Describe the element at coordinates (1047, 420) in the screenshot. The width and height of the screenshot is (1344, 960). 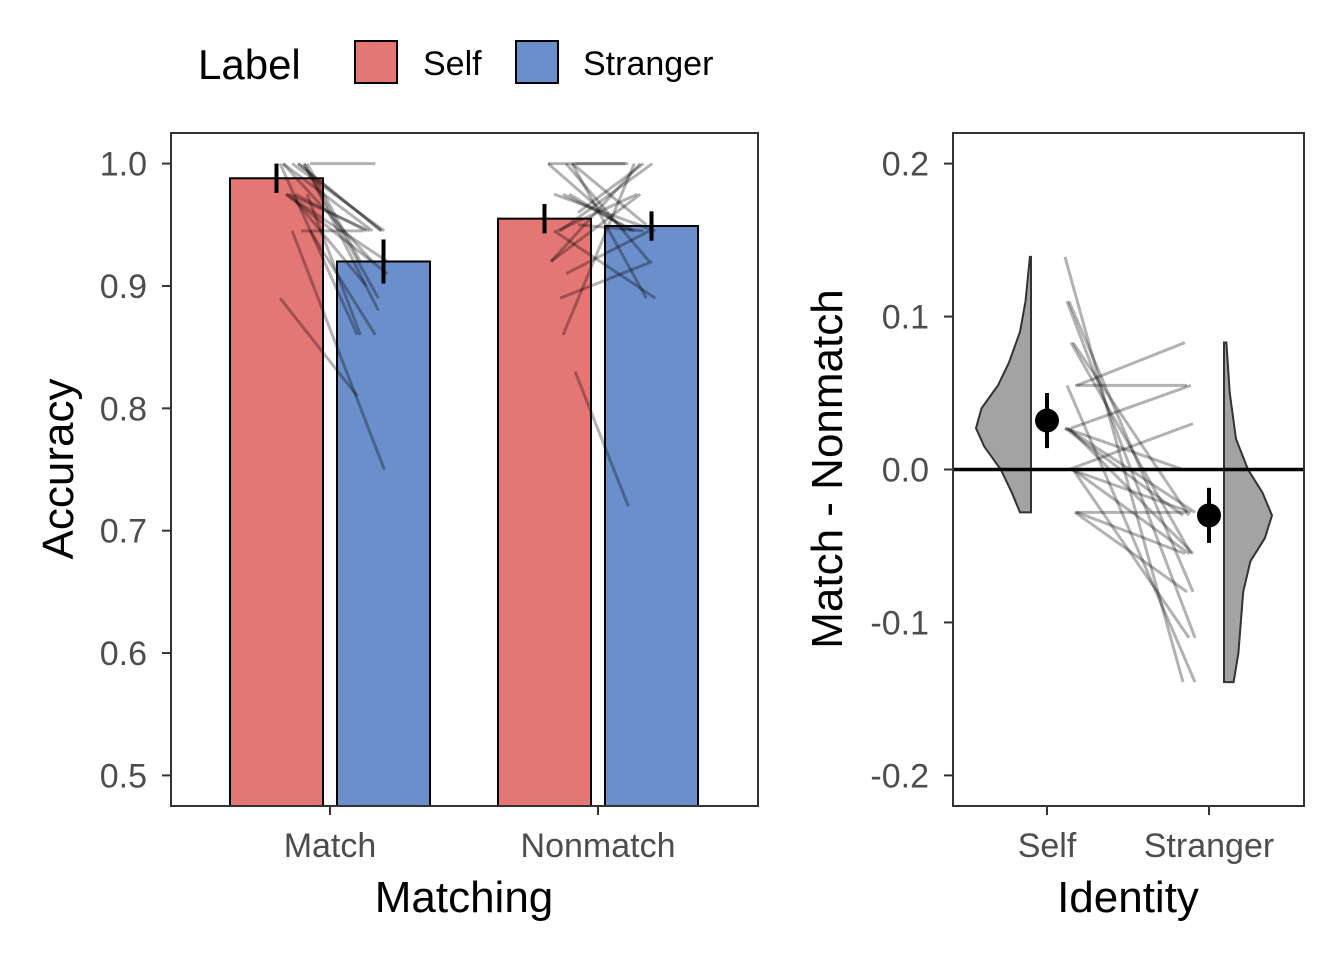
I see `mean-point-self` at that location.